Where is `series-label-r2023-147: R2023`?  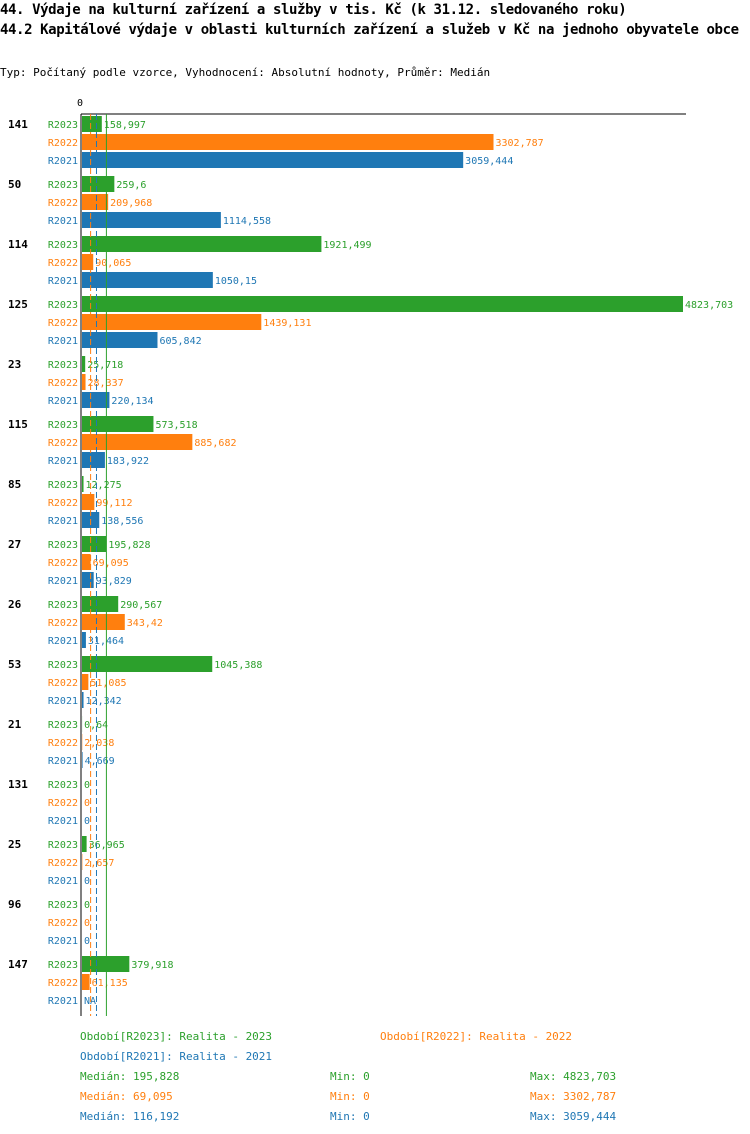 series-label-r2023-147: R2023 is located at coordinates (63, 965).